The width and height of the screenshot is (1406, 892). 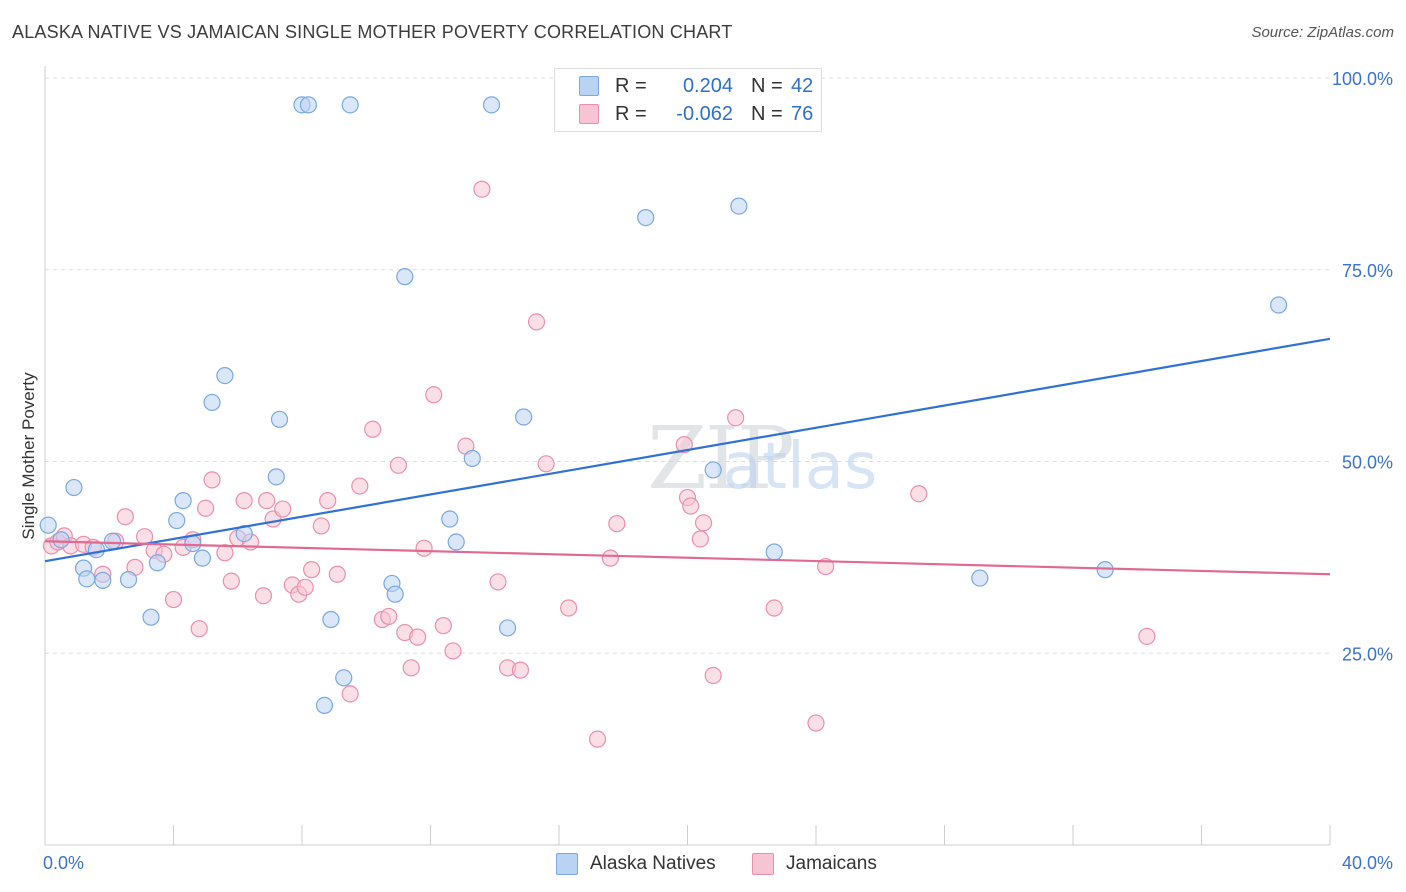 I want to click on watermark: ZIP, so click(x=720, y=459).